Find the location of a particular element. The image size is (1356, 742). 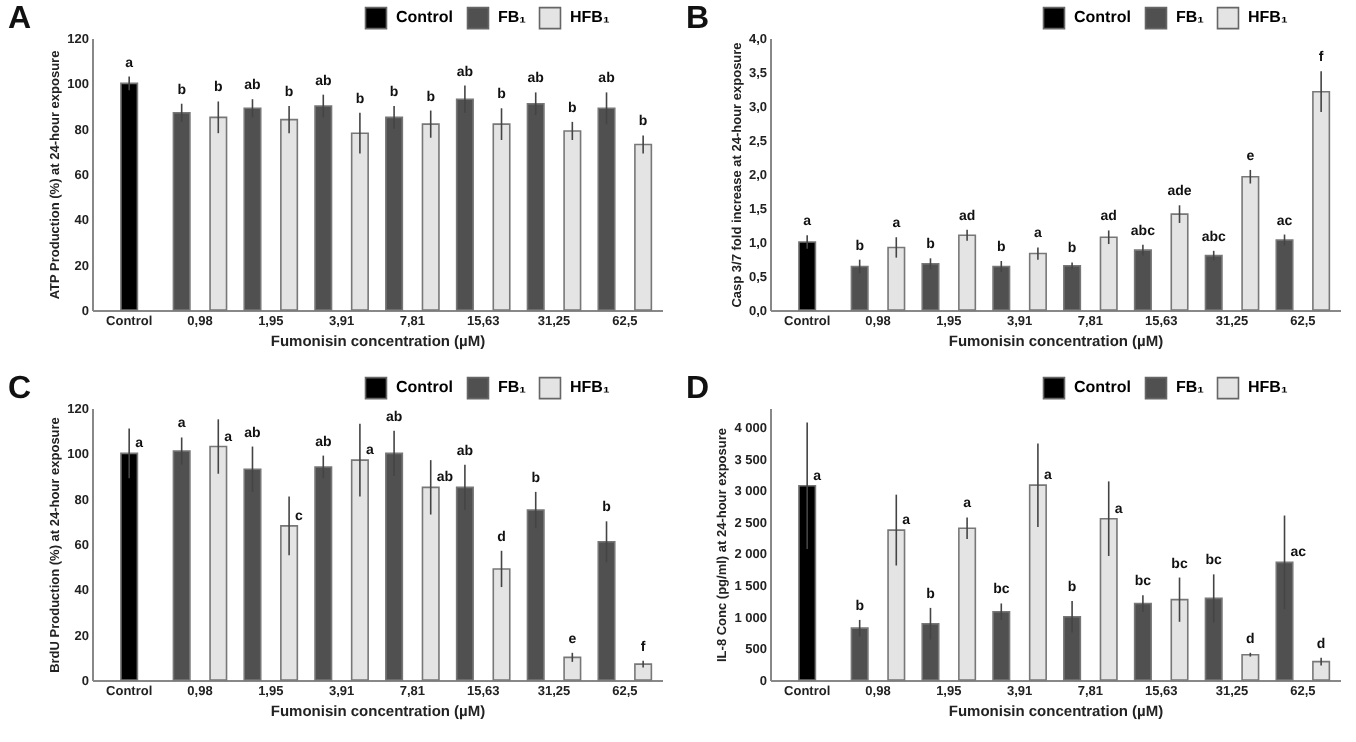

chart-title: B is located at coordinates (698, 20).